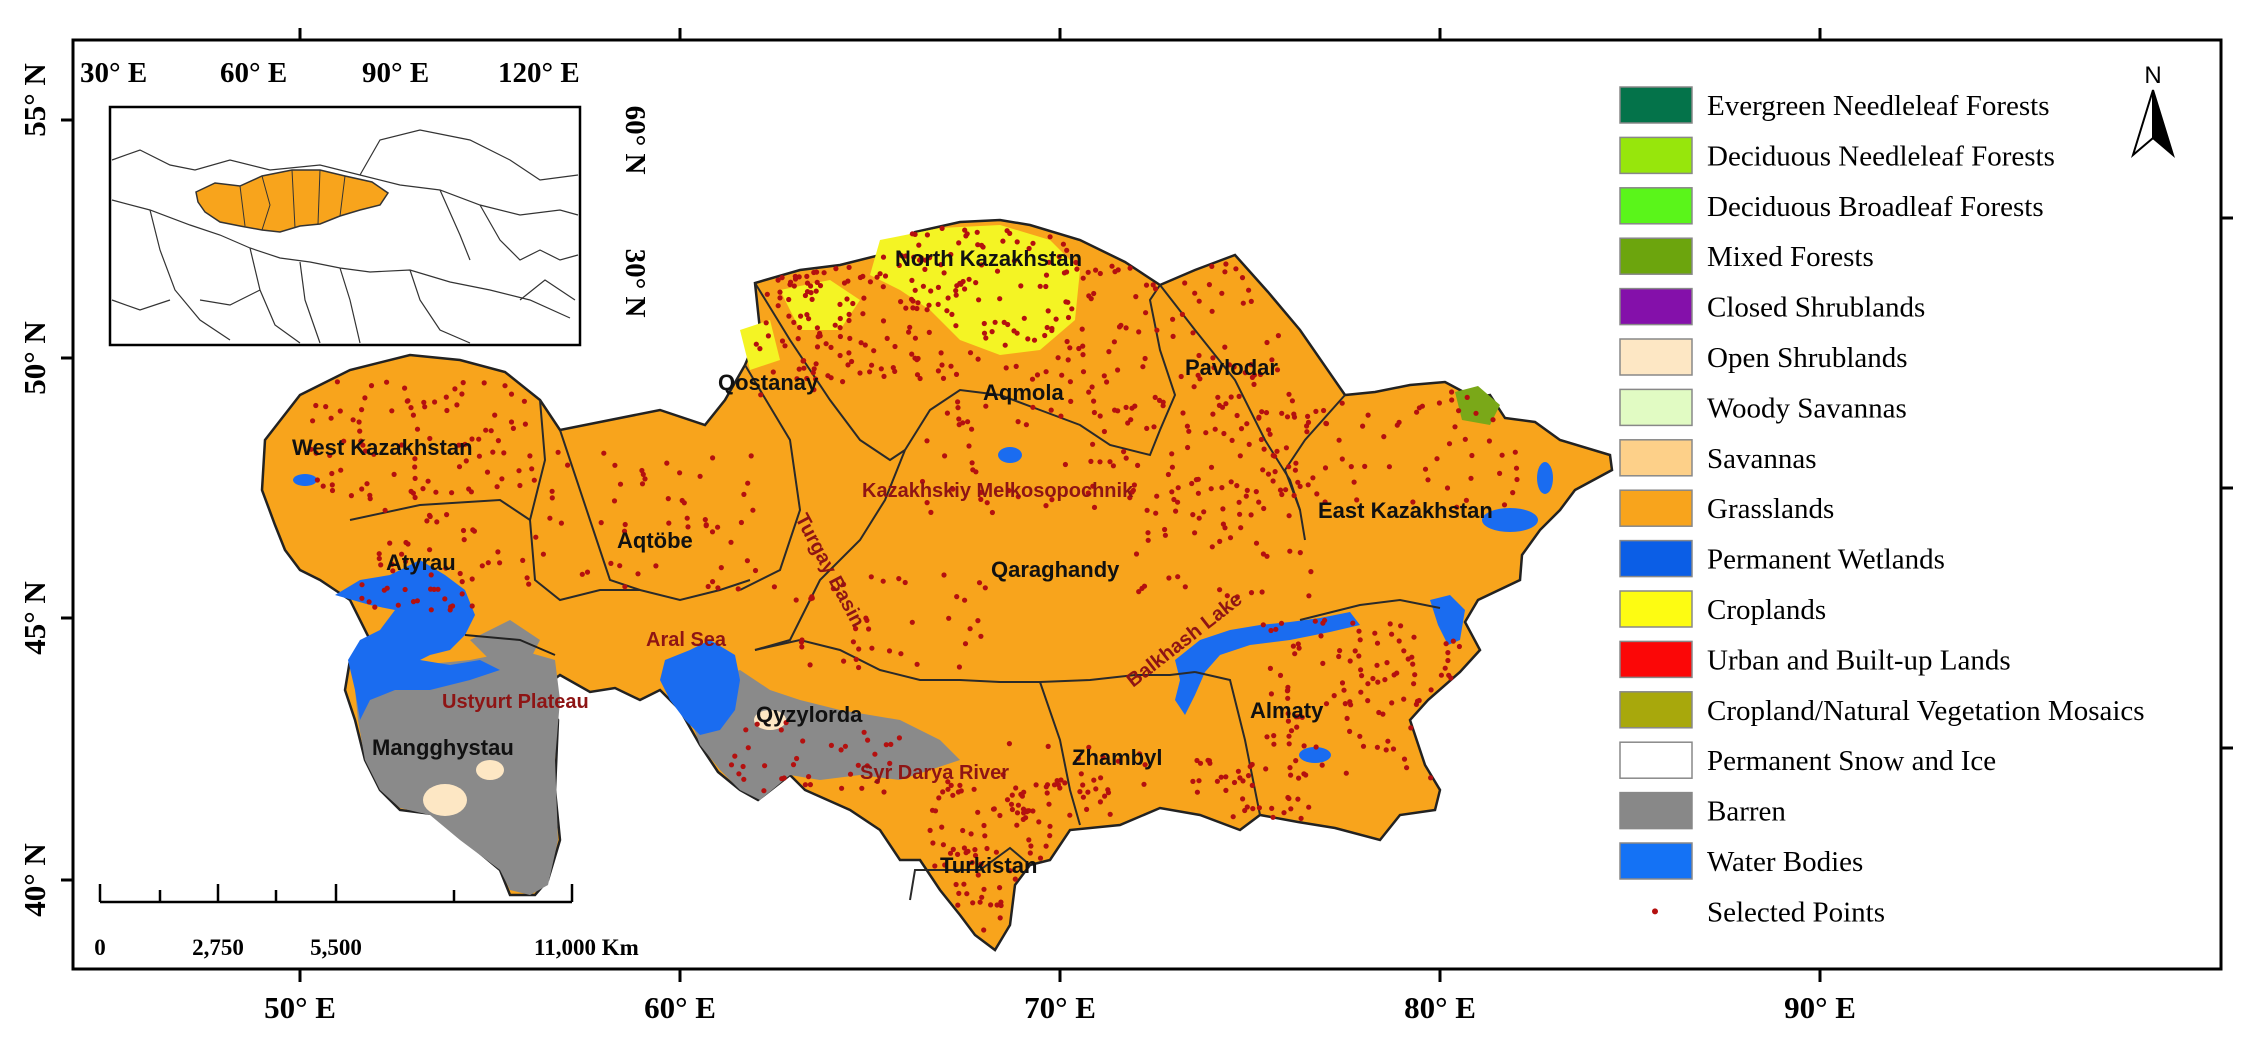  Describe the element at coordinates (1060, 1007) in the screenshot. I see `lon-axis-labels: 50° E 60° E 70° E 80° E 90° E` at that location.